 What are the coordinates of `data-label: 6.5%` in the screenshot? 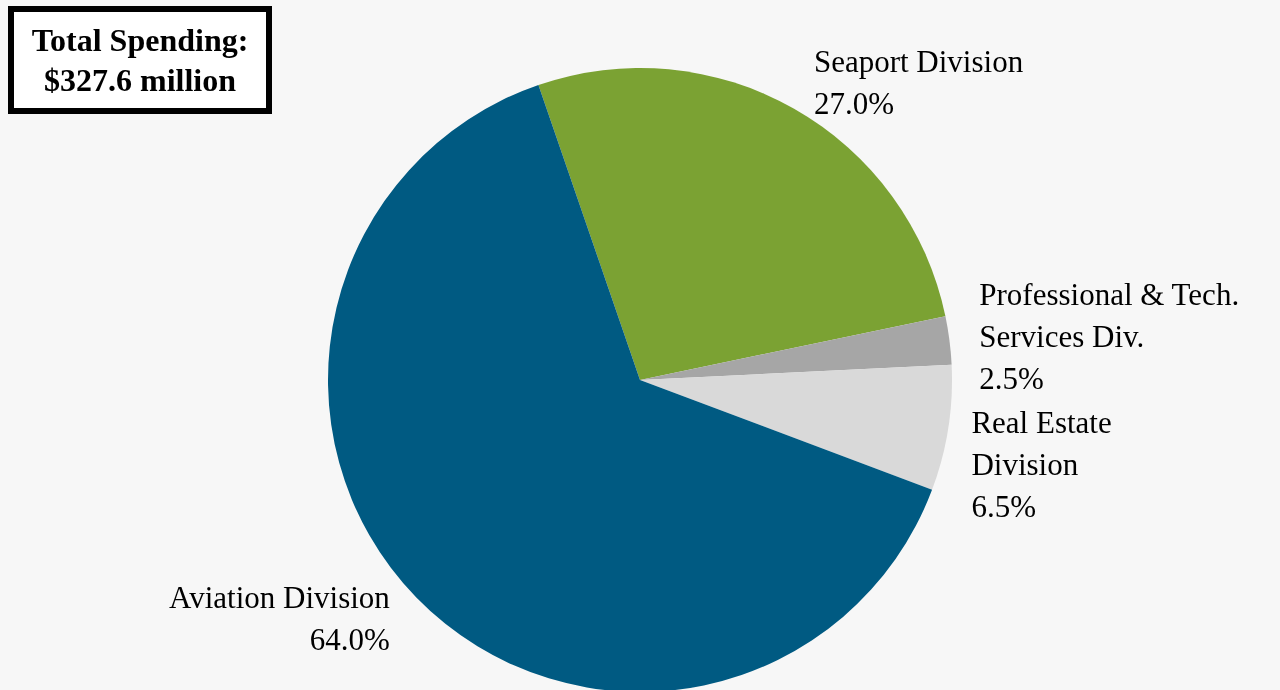 It's located at (1003, 507).